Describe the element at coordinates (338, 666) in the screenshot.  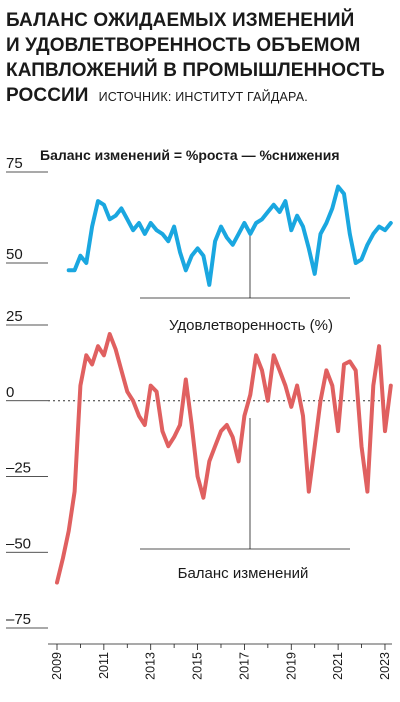
I see `x-tick-label: 2021` at that location.